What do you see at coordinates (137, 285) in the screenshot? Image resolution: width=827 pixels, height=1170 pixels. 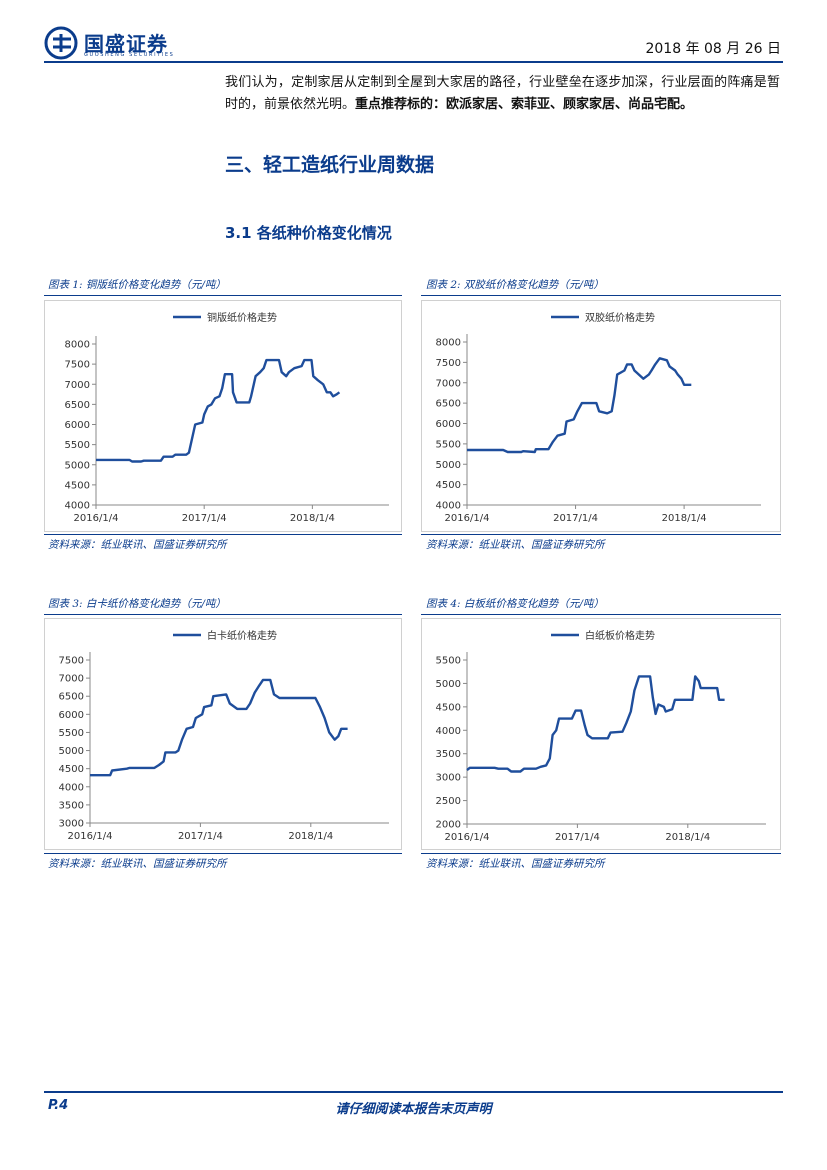 I see `figure-1-caption: 图表 1: 铜版纸价格变化趋势（元/吨）` at bounding box center [137, 285].